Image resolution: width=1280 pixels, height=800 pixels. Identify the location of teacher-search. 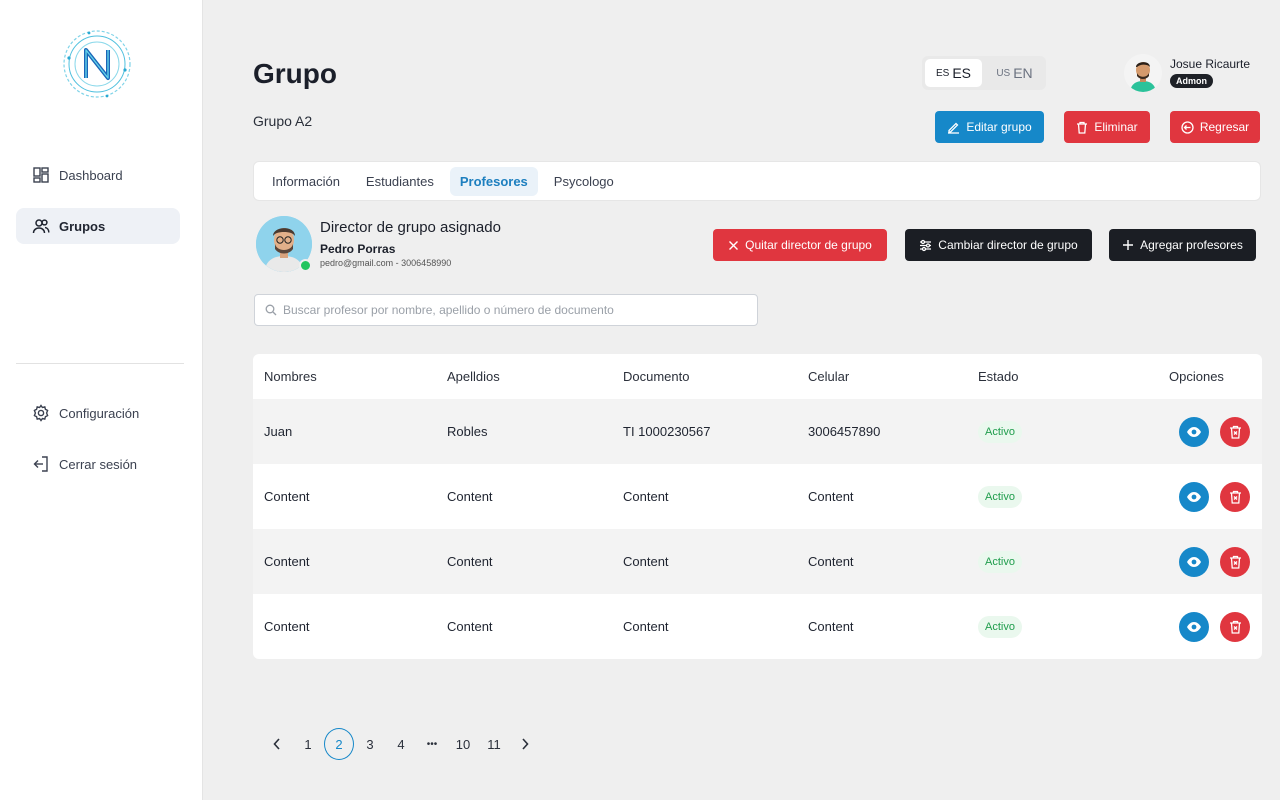
(506, 310).